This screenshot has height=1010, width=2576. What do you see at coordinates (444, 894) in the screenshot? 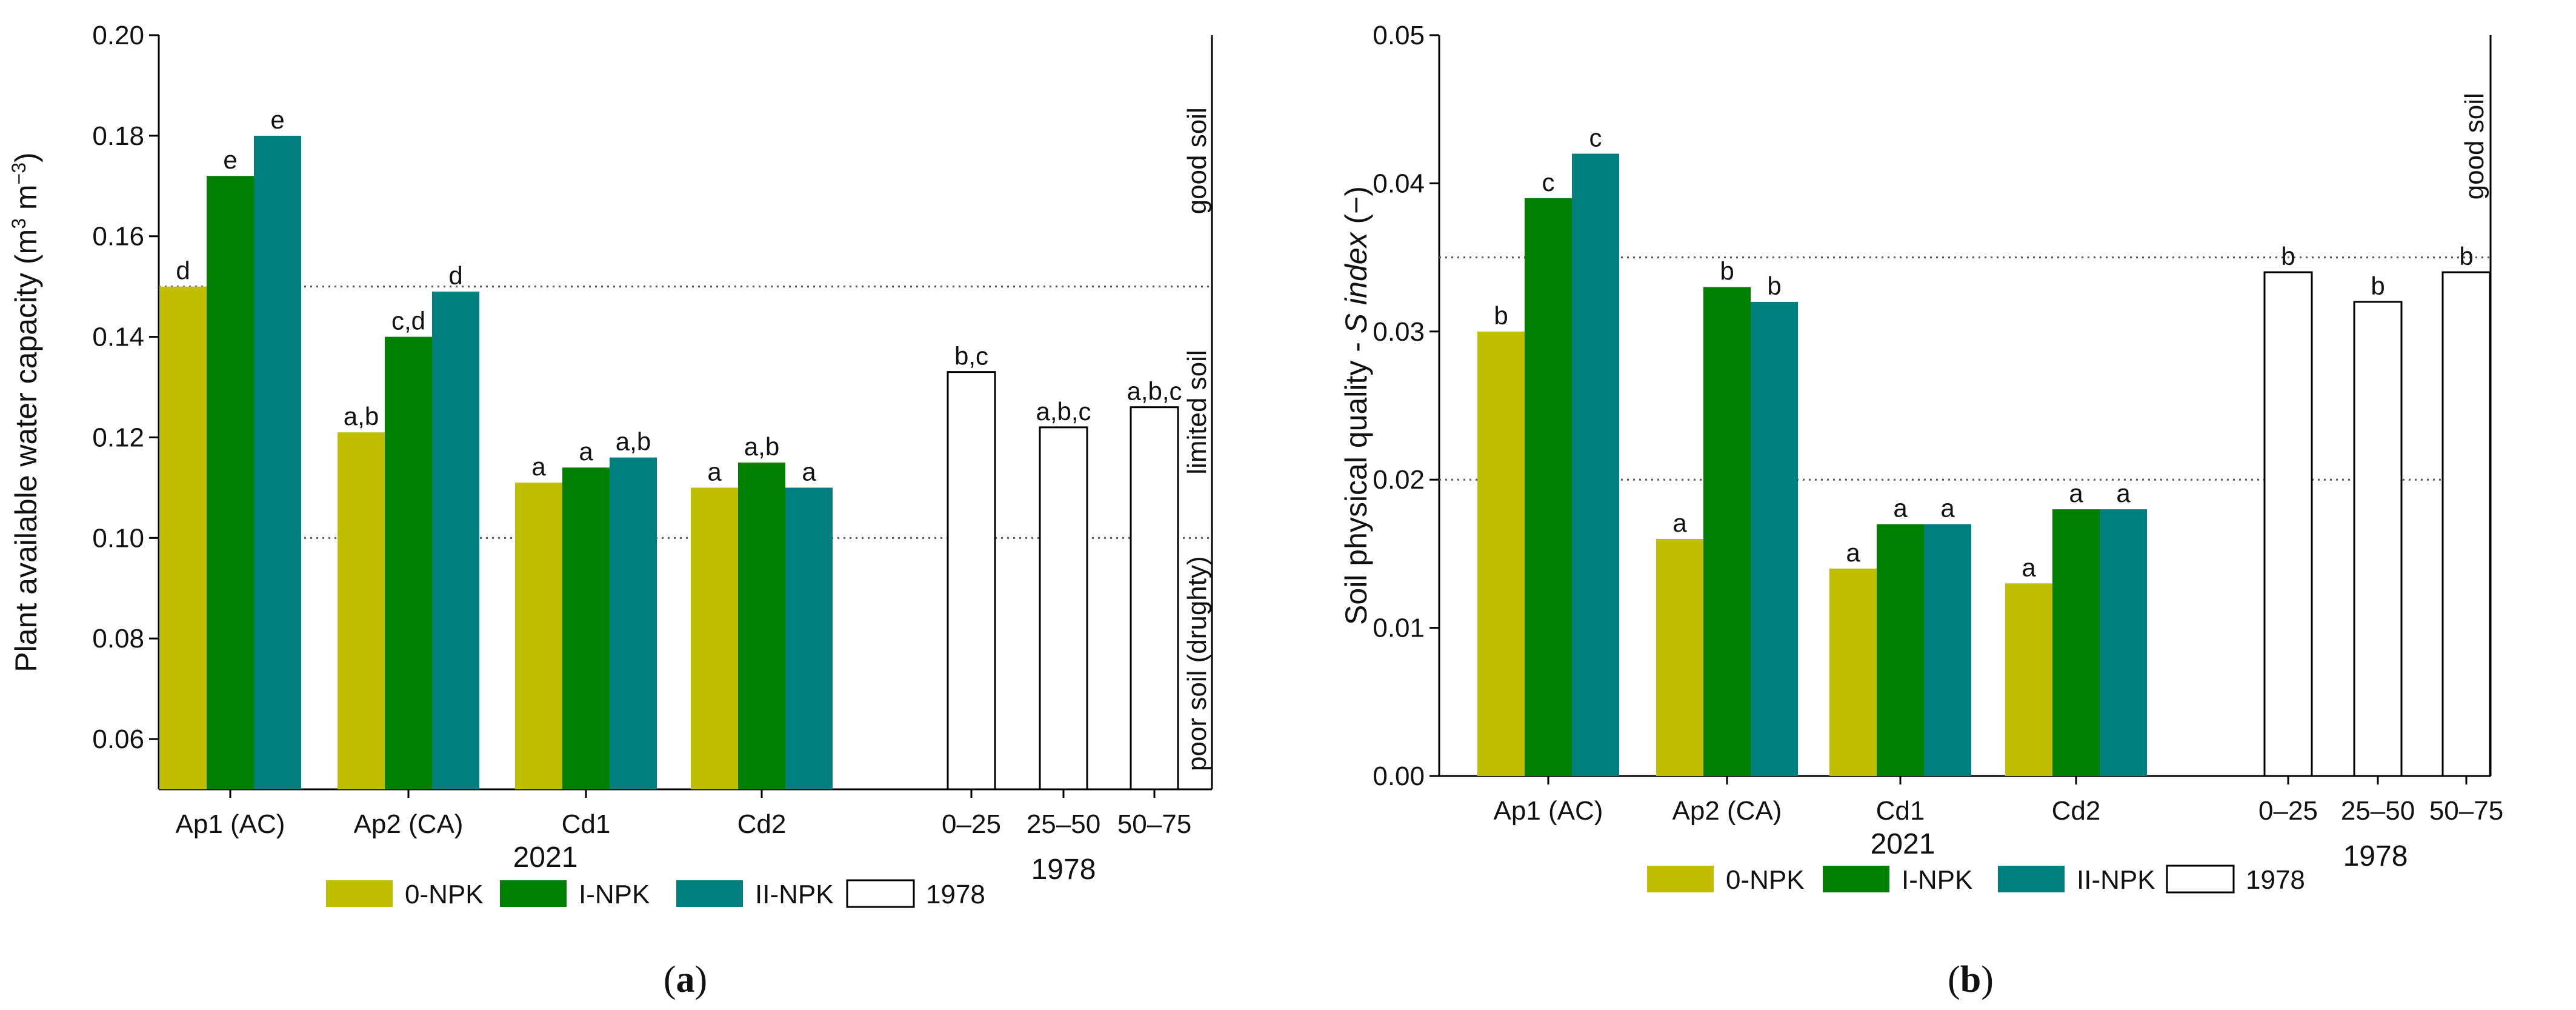
I see `legend-label: 0-NPK` at bounding box center [444, 894].